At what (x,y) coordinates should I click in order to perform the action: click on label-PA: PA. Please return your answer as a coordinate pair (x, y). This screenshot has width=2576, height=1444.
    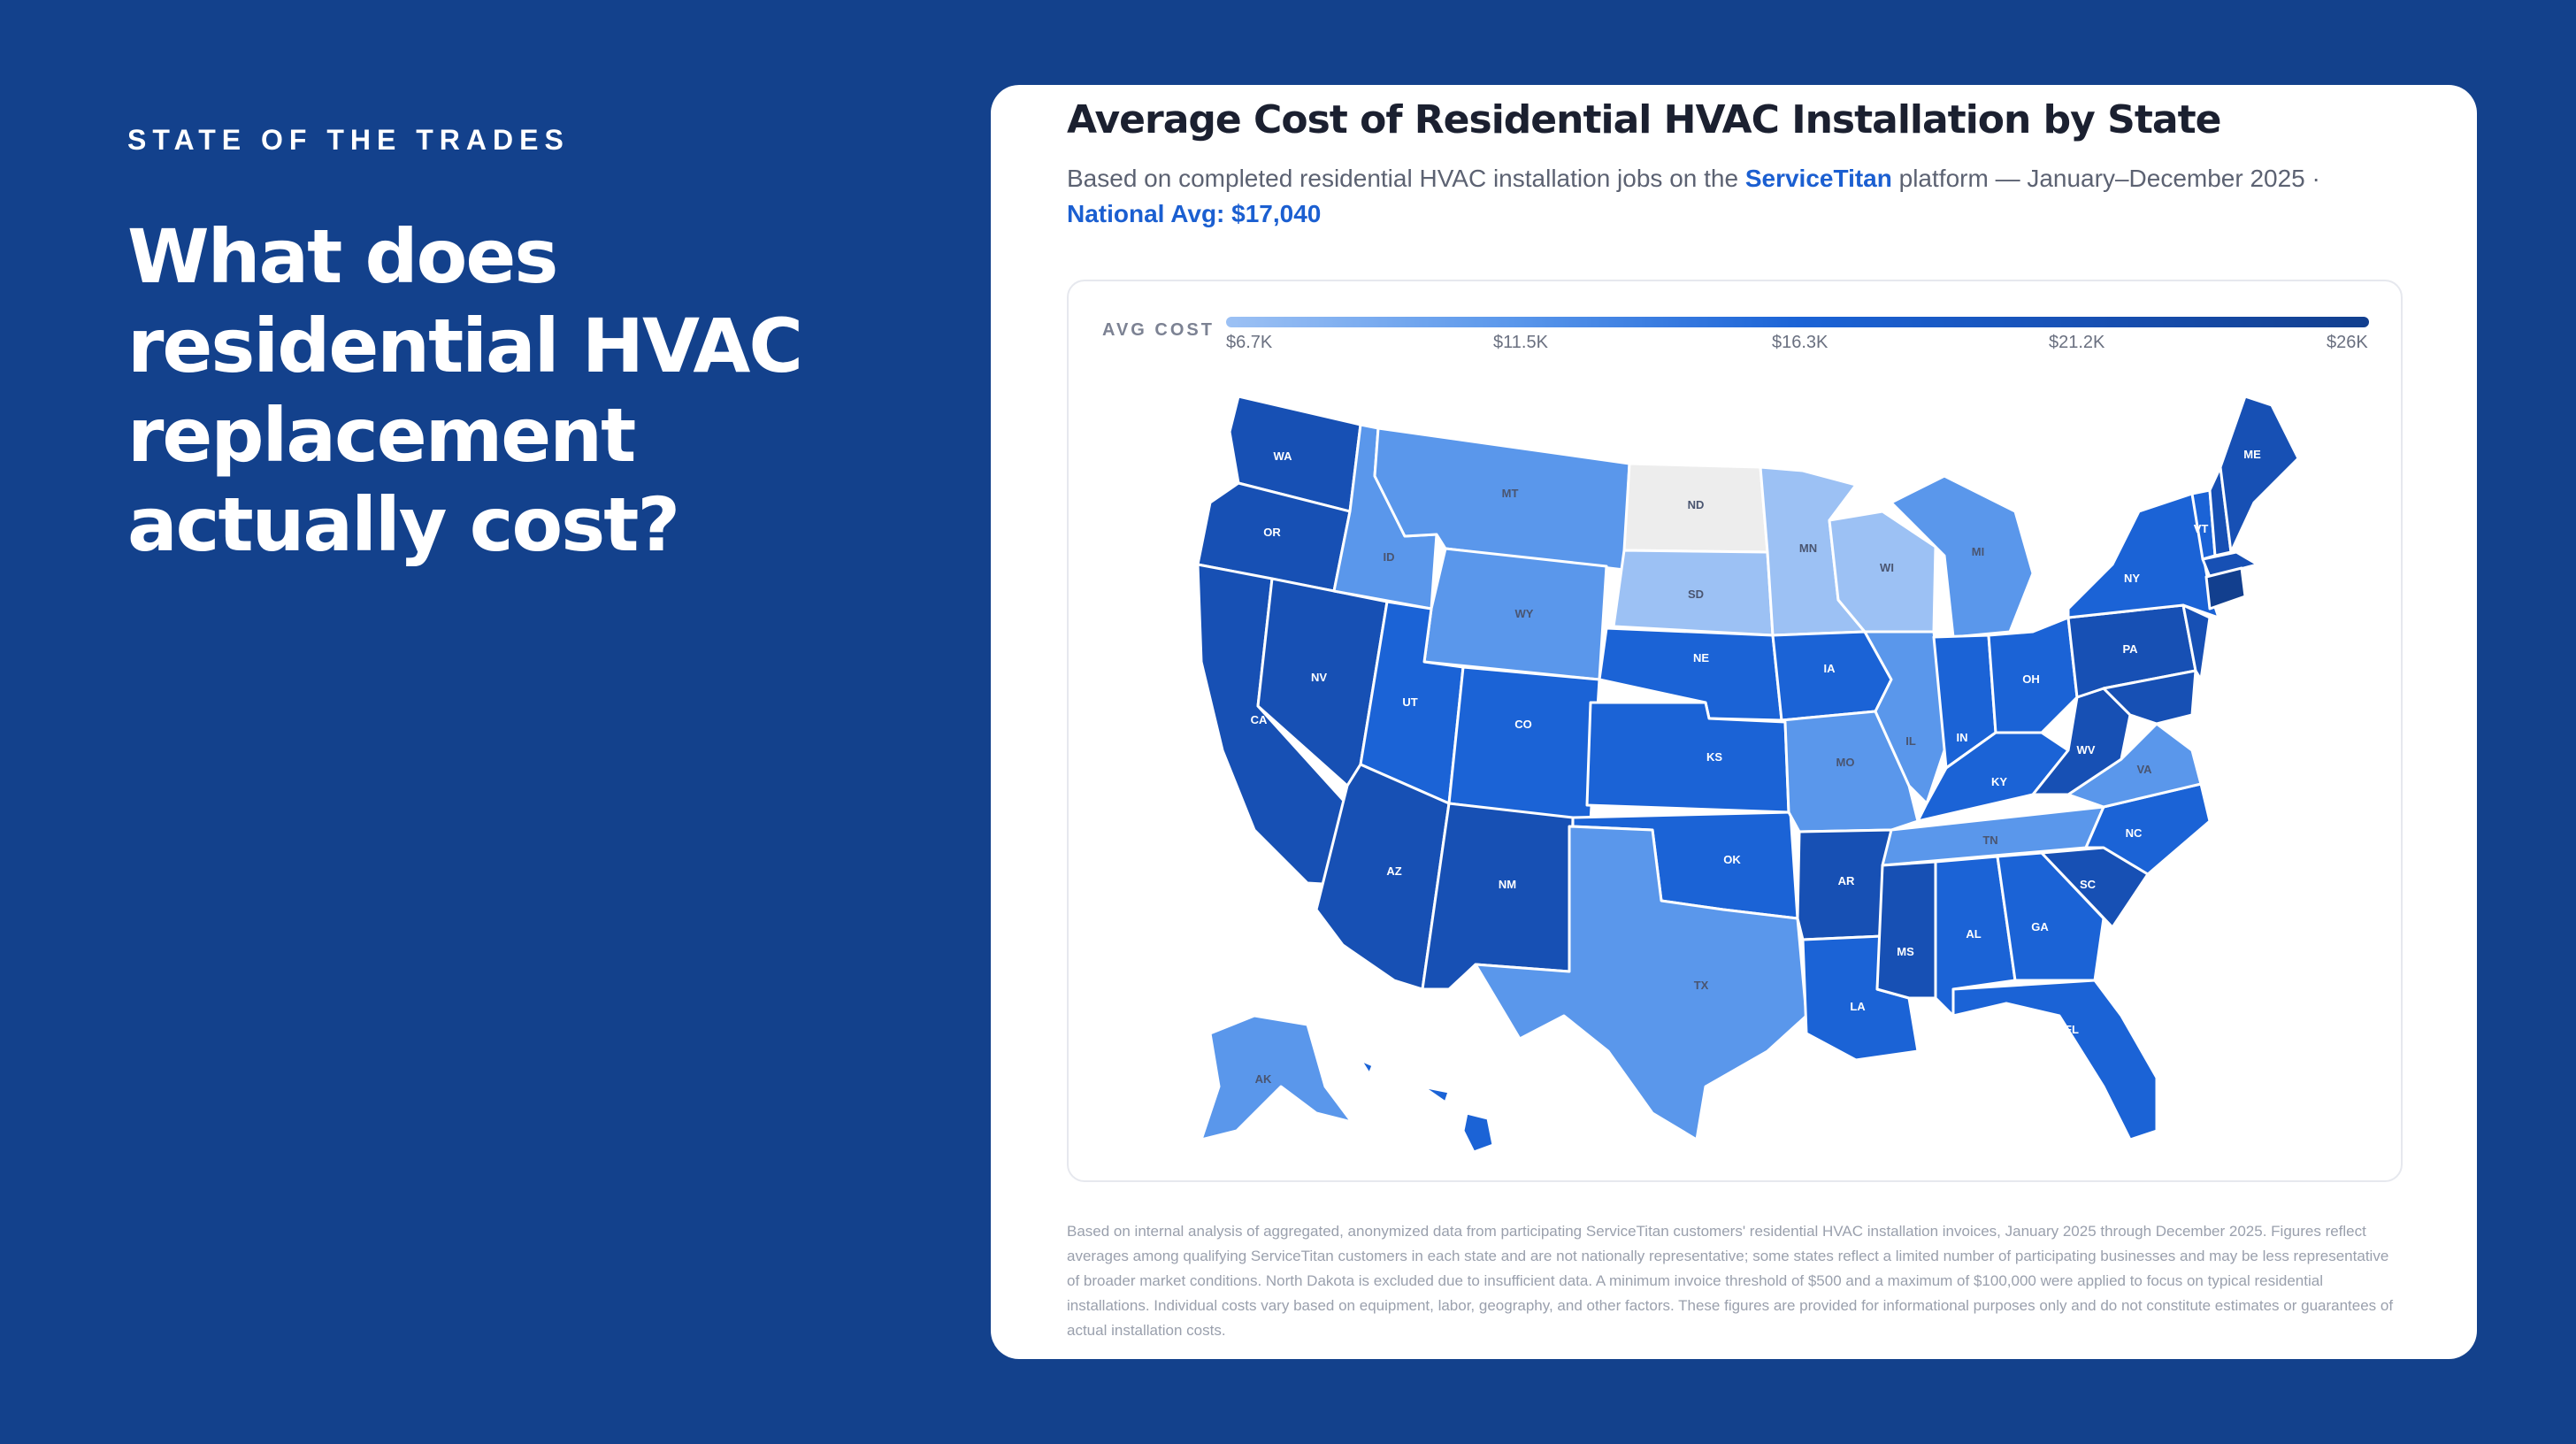
    Looking at the image, I should click on (2130, 649).